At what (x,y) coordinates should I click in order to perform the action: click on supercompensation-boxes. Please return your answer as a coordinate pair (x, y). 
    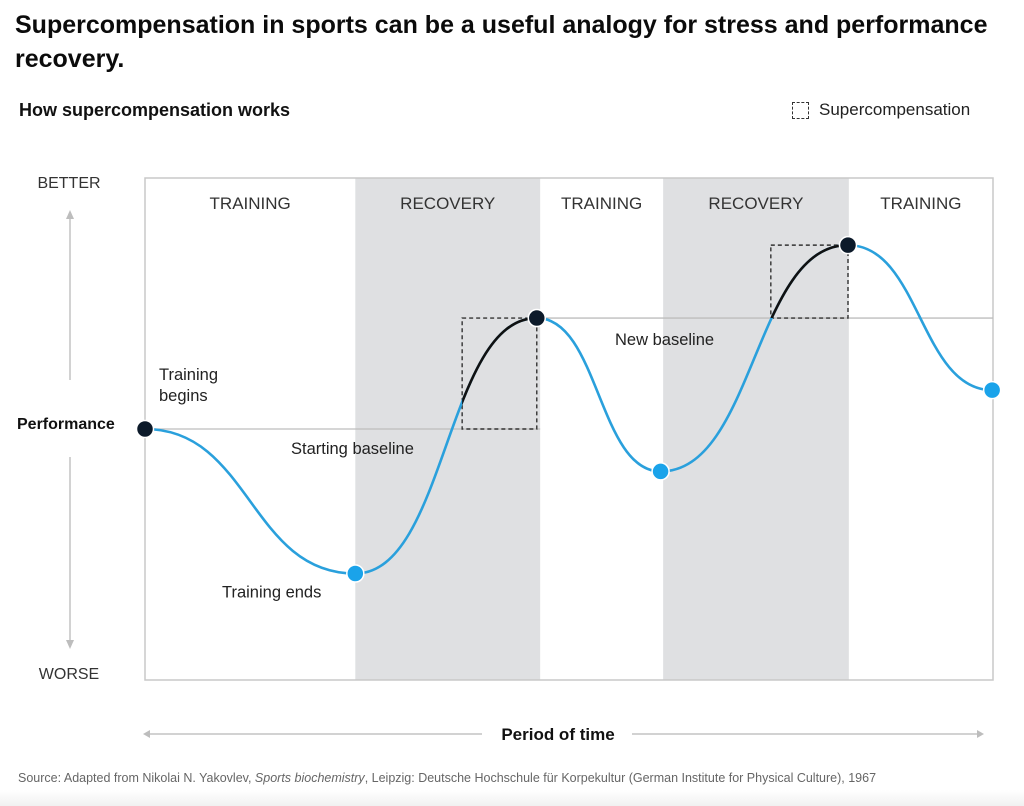
    Looking at the image, I should click on (655, 337).